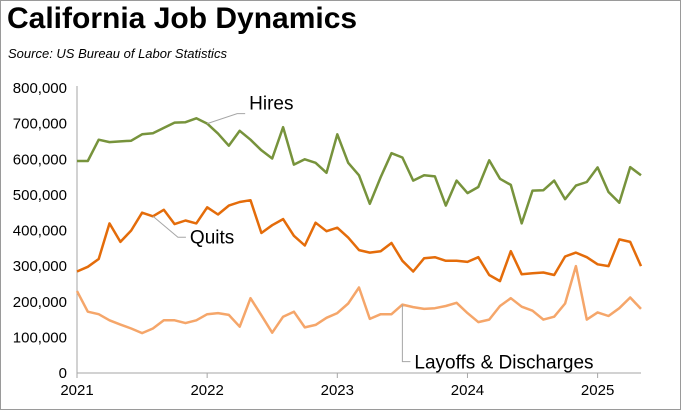 This screenshot has width=681, height=410. I want to click on y-tick-label: 300,000, so click(40, 266).